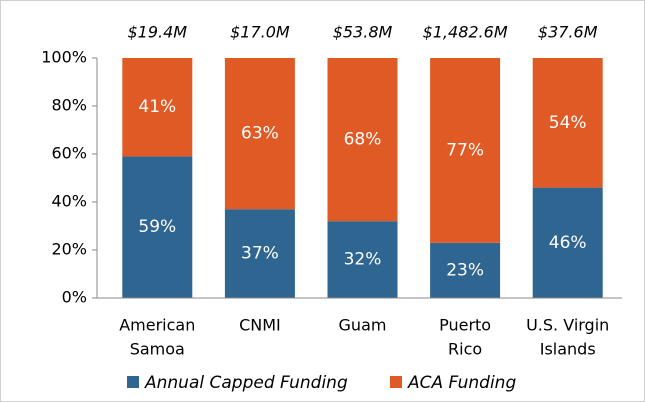  What do you see at coordinates (64, 57) in the screenshot?
I see `y-tick-label: 100%` at bounding box center [64, 57].